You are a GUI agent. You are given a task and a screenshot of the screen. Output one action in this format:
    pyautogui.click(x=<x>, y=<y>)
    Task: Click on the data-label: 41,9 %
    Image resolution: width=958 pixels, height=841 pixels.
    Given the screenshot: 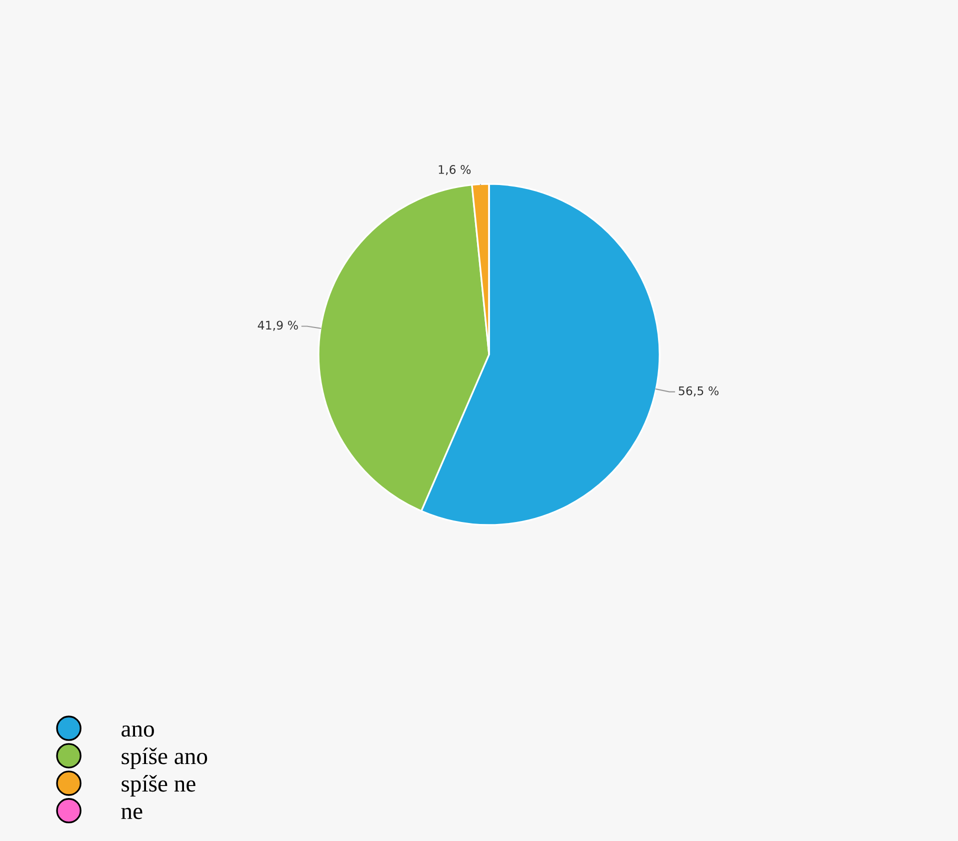 What is the action you would take?
    pyautogui.click(x=278, y=325)
    